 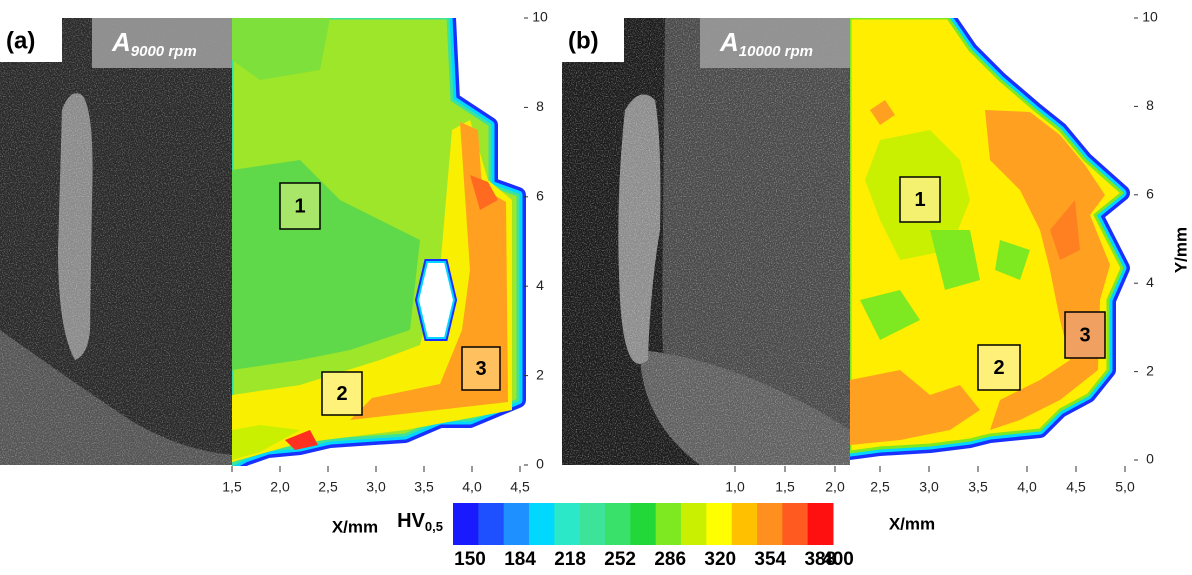 I want to click on colorbar-tick-label: 218, so click(x=570, y=559).